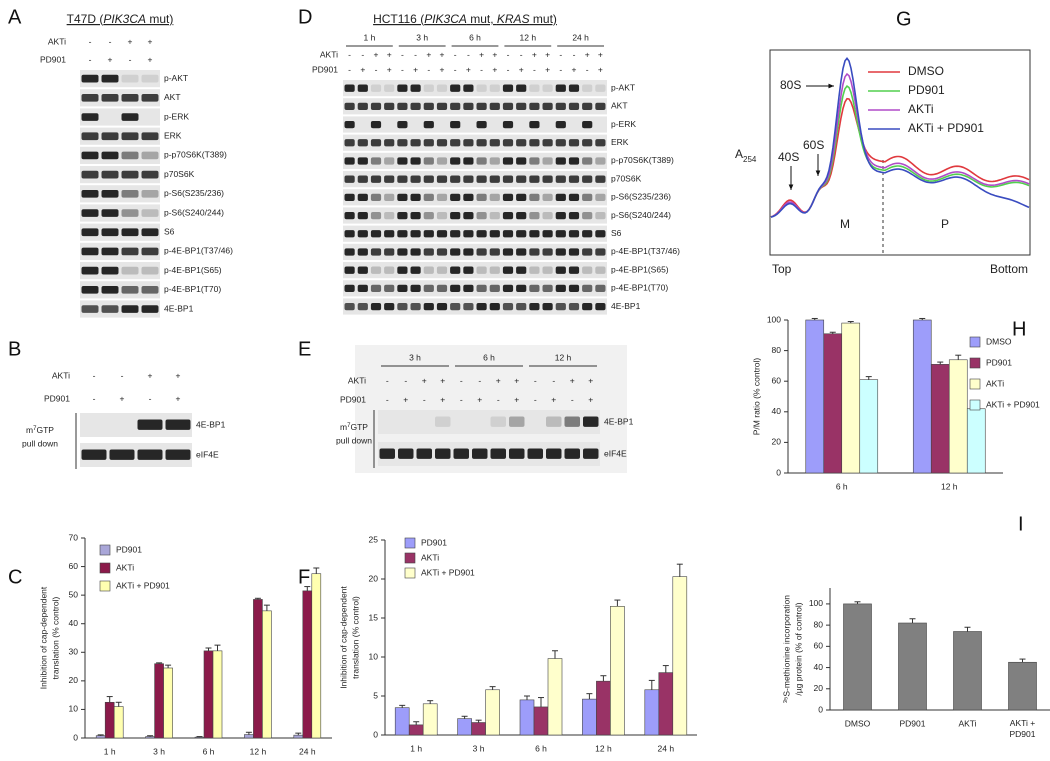 Image resolution: width=1050 pixels, height=761 pixels. What do you see at coordinates (211, 424) in the screenshot?
I see `band-label: 4E-BP1` at bounding box center [211, 424].